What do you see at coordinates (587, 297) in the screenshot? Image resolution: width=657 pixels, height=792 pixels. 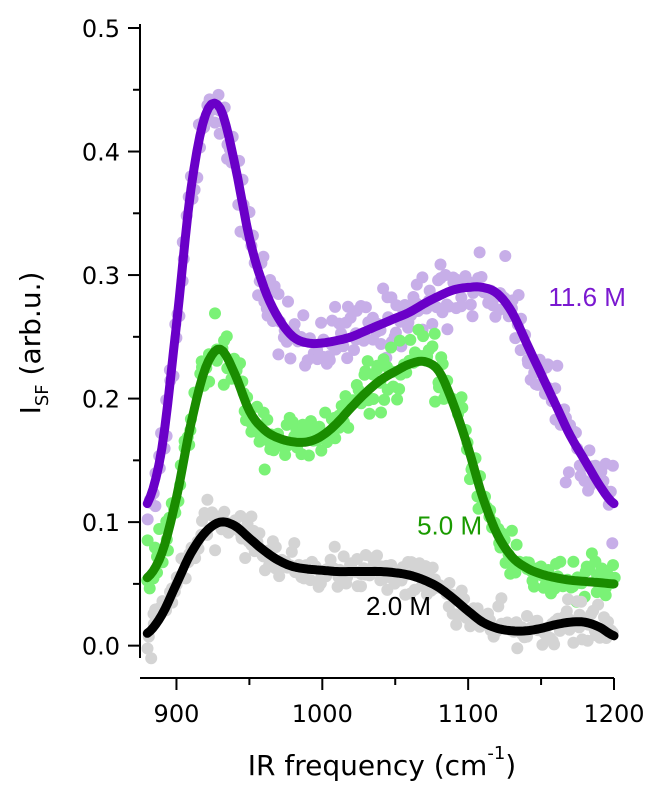 I see `series-label: 11.6 M` at bounding box center [587, 297].